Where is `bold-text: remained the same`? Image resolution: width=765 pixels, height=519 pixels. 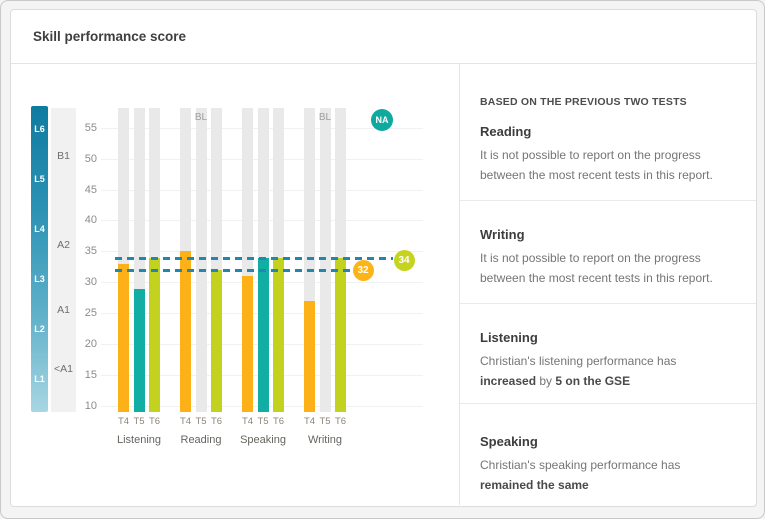
bold-text: remained the same is located at coordinates (534, 485).